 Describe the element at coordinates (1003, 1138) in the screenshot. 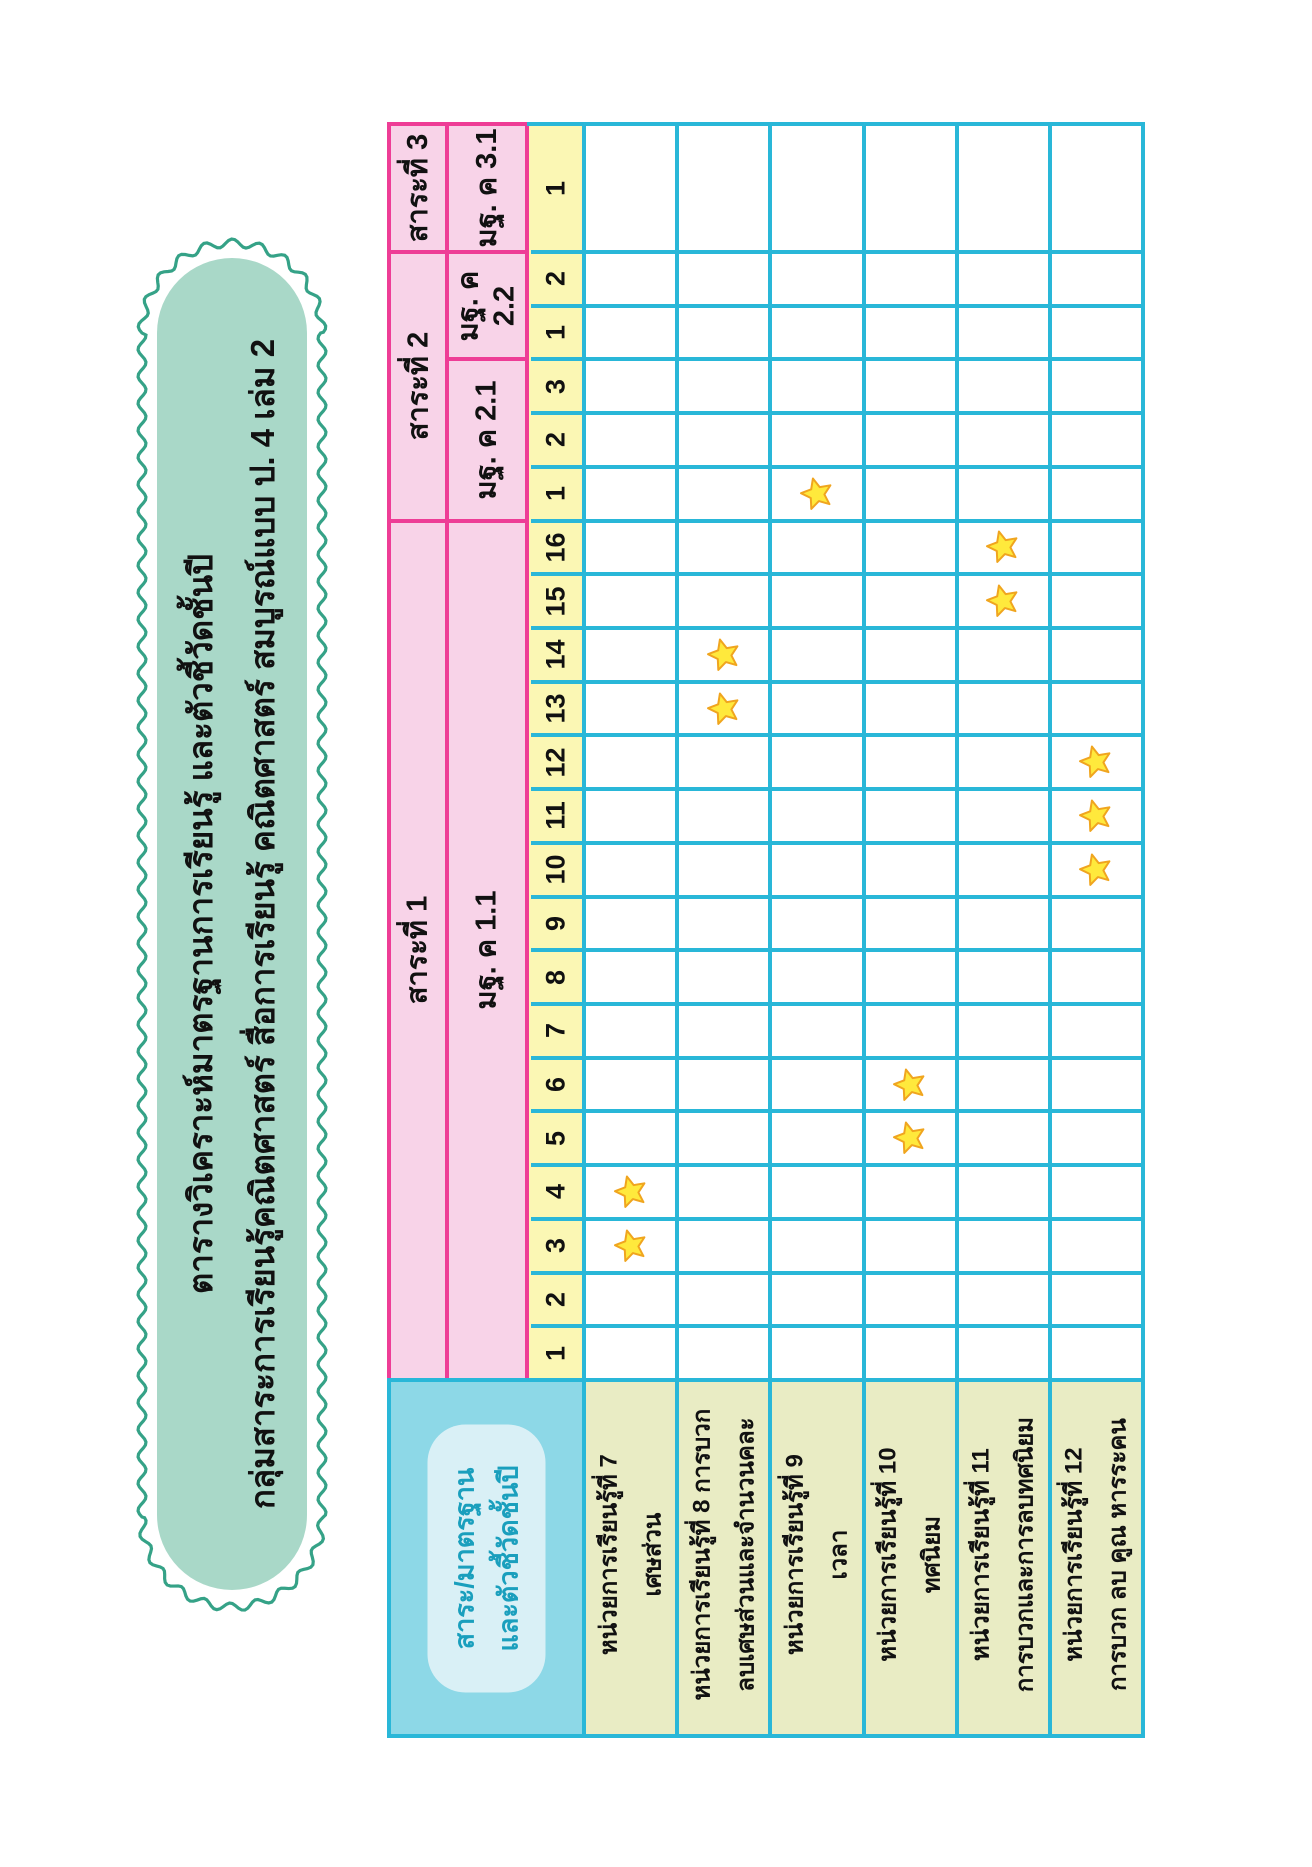

I see `grid-cell-มฐ.ค1.1-5-unit11` at that location.